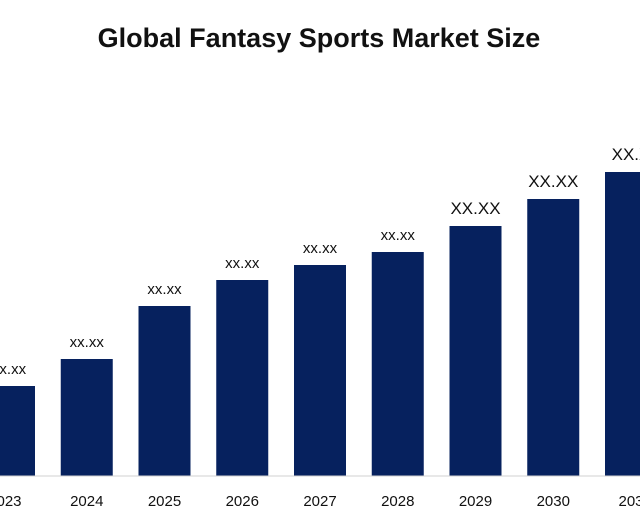 This screenshot has width=640, height=525. Describe the element at coordinates (164, 501) in the screenshot. I see `x-tick-label-2025: 2025` at that location.